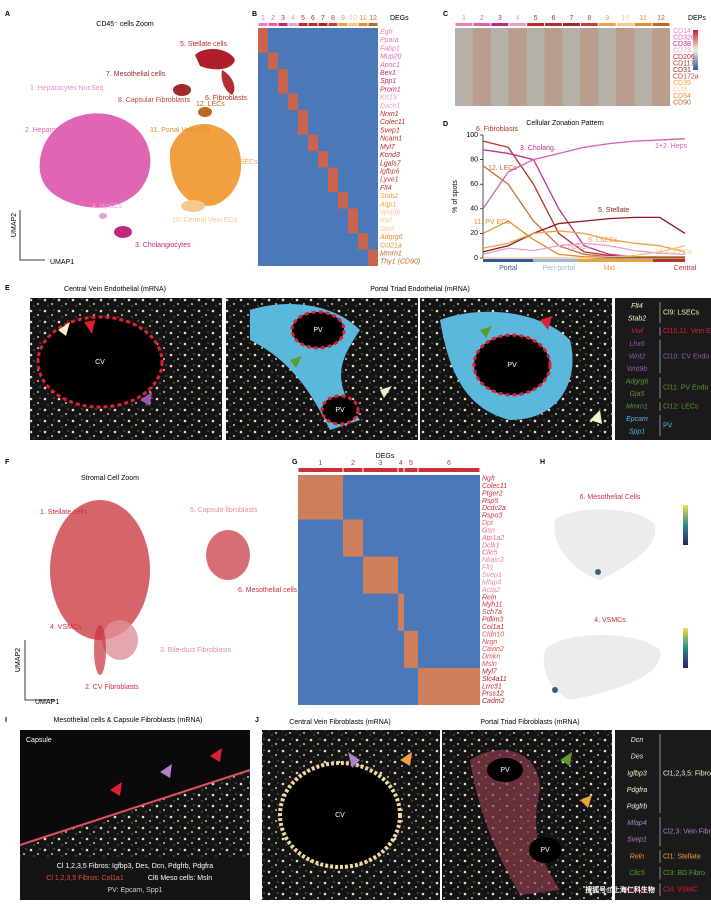 This screenshot has width=711, height=906. What do you see at coordinates (388, 81) in the screenshot?
I see `gene-label: Spp1` at bounding box center [388, 81].